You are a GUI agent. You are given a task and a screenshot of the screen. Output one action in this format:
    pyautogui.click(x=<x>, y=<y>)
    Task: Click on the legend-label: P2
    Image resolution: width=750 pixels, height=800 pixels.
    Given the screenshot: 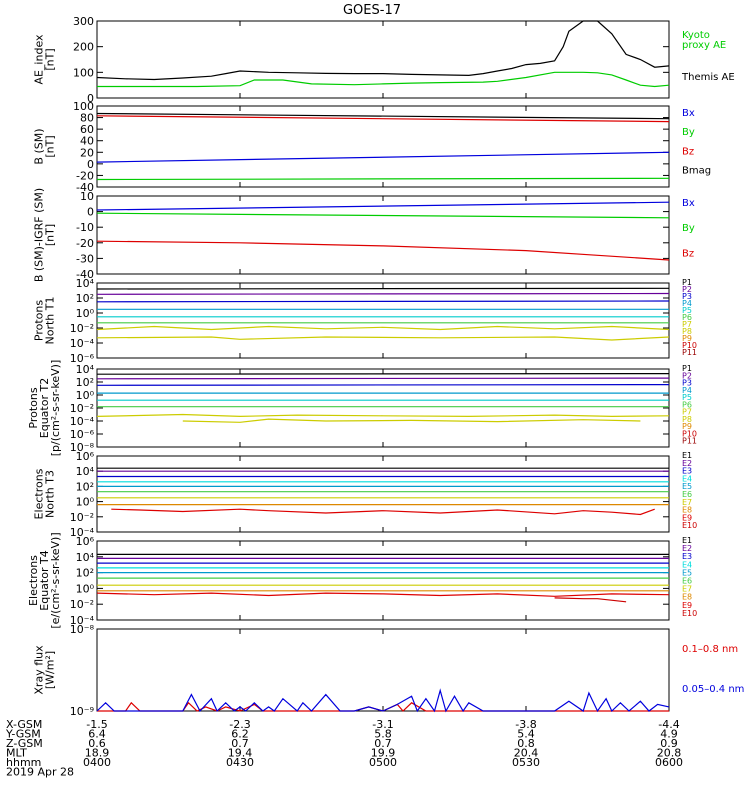 What is the action you would take?
    pyautogui.click(x=687, y=375)
    